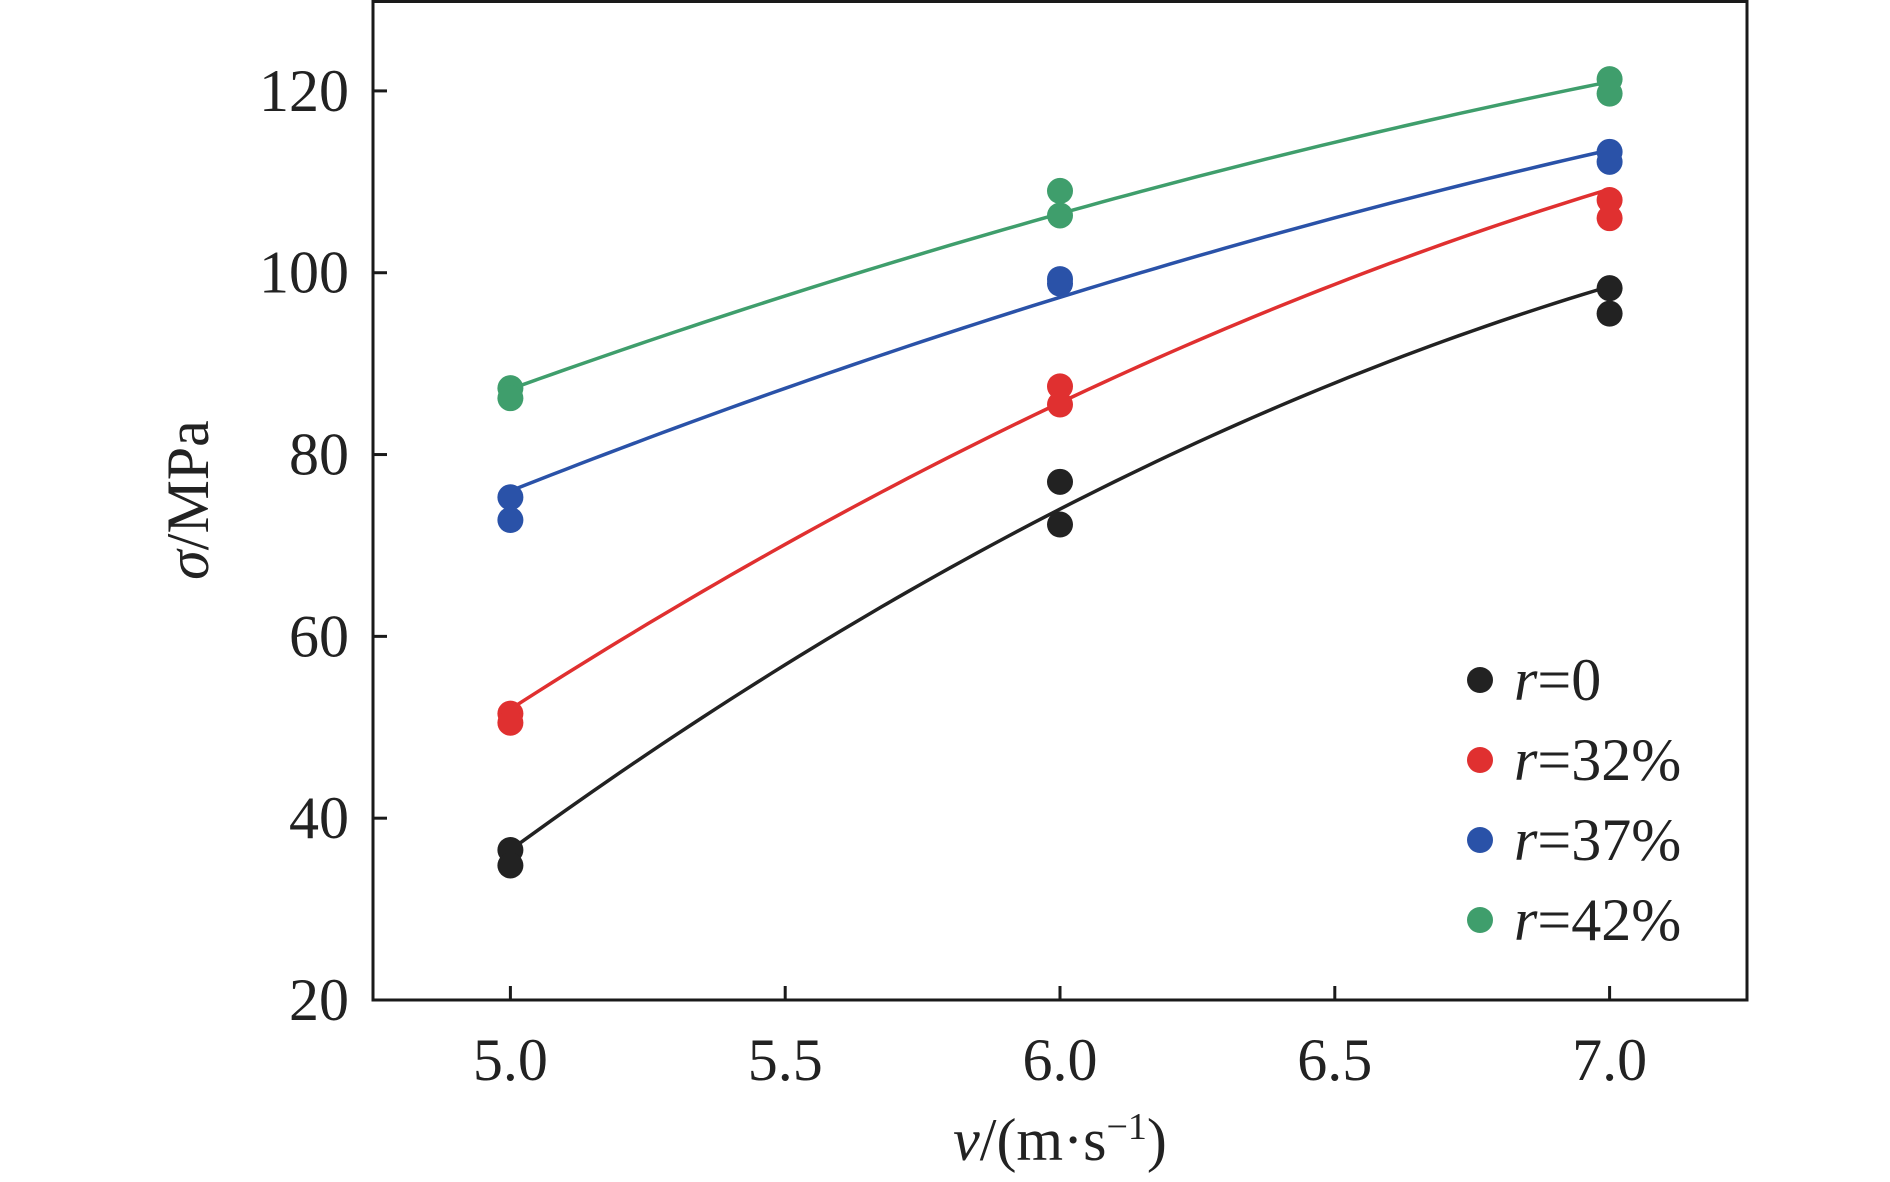  I want to click on x-tick-label: 5.0, so click(510, 1060).